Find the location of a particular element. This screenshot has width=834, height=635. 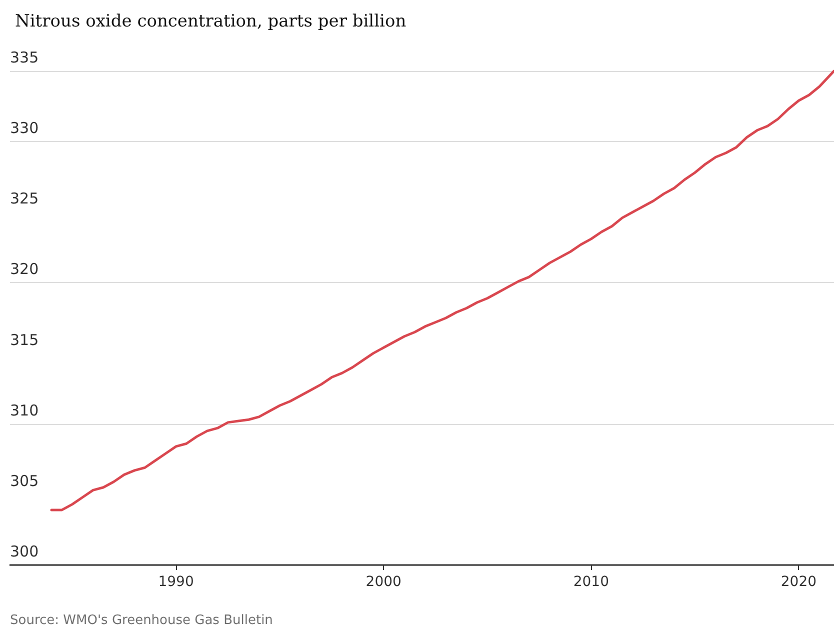

x-tick-label: 2020 is located at coordinates (798, 582).